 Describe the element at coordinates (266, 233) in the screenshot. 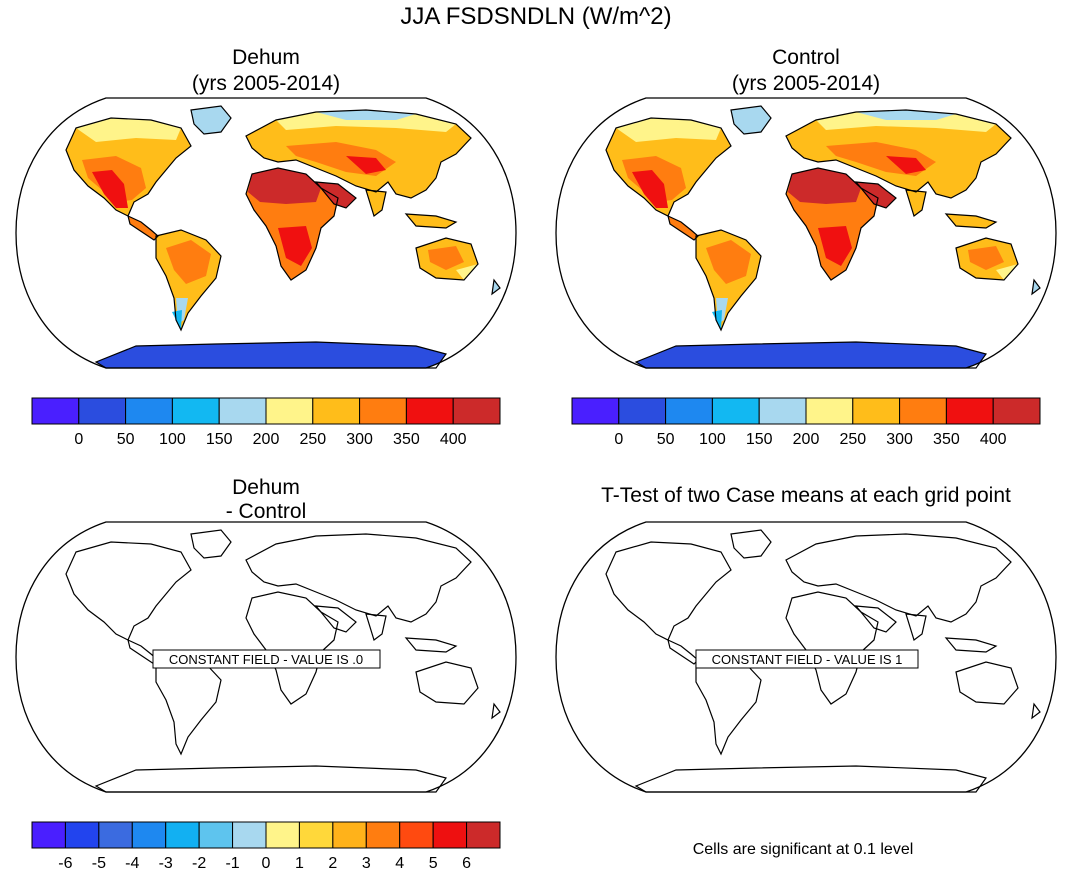

I see `map-dehum` at that location.